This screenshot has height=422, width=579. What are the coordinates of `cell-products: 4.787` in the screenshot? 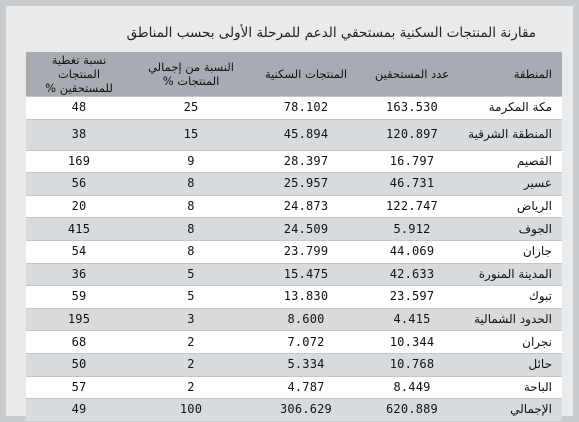 It's located at (306, 387).